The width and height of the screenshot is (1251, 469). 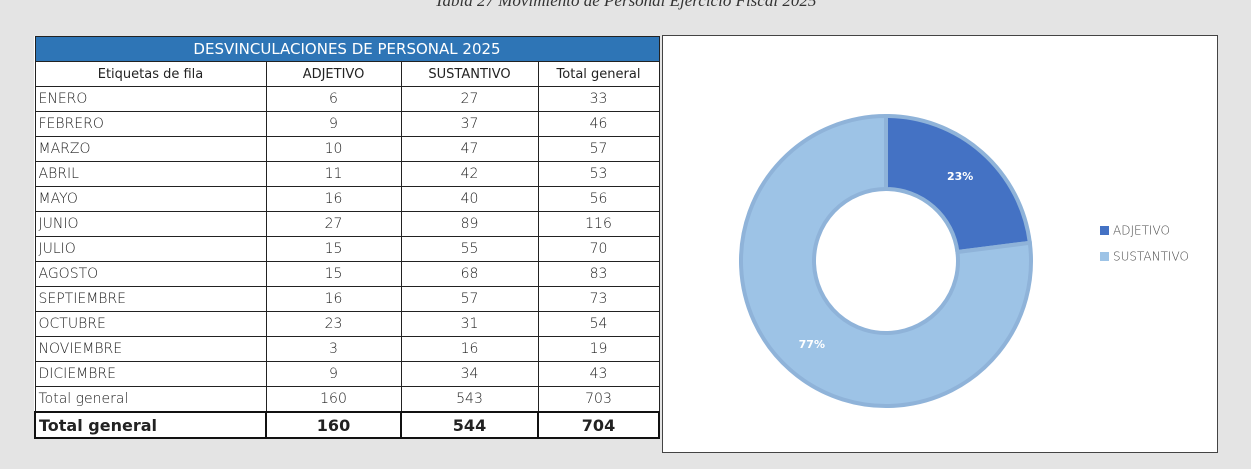 I want to click on table-row: MARZO 10 47 57, so click(x=347, y=149).